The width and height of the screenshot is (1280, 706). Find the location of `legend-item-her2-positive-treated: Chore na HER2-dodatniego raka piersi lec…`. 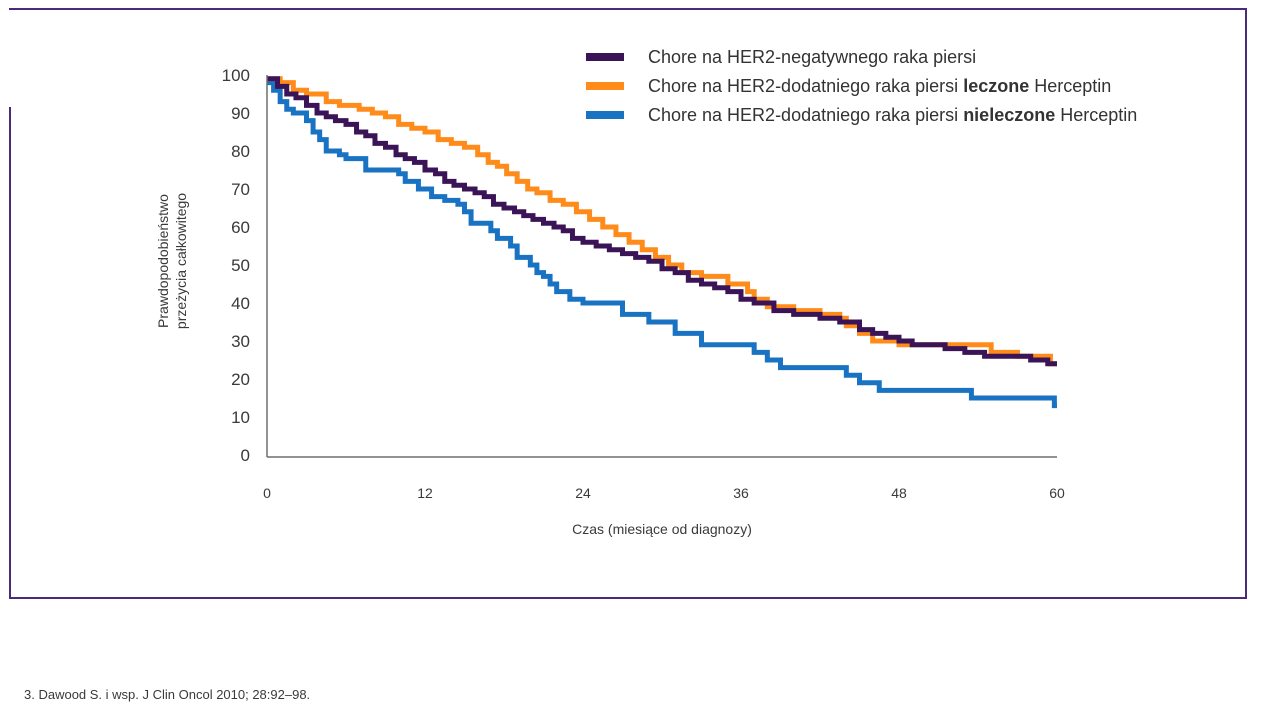

legend-item-her2-positive-treated: Chore na HER2-dodatniego raka piersi lec… is located at coordinates (848, 86).